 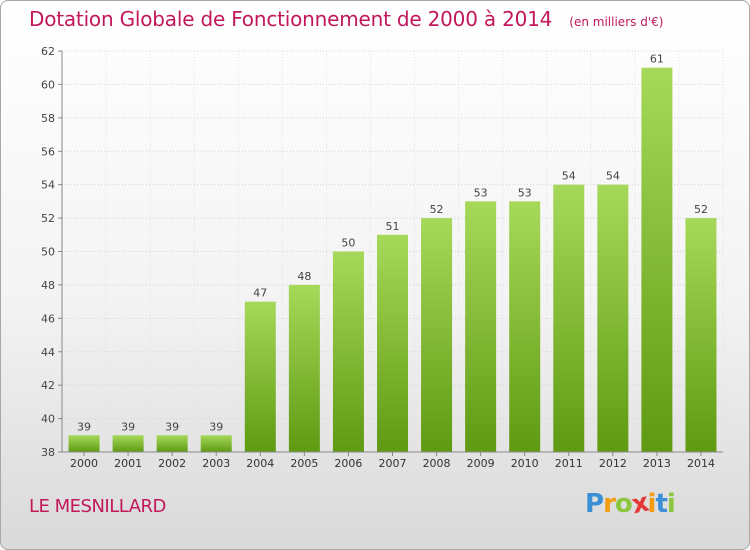 What do you see at coordinates (48, 285) in the screenshot?
I see `y-tick-label: 48` at bounding box center [48, 285].